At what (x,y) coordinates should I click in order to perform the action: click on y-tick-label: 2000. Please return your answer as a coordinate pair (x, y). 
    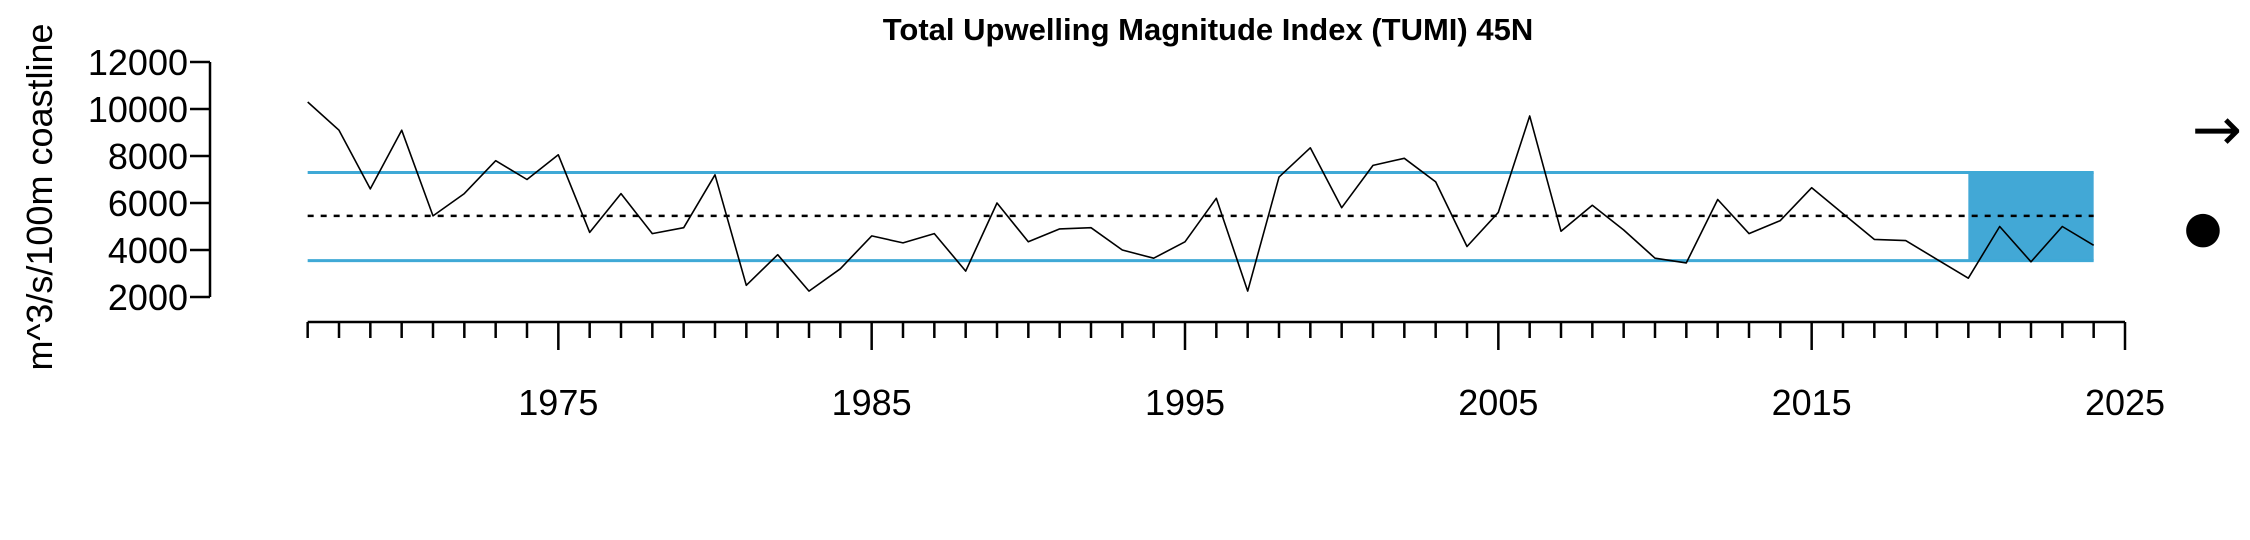
    Looking at the image, I should click on (148, 297).